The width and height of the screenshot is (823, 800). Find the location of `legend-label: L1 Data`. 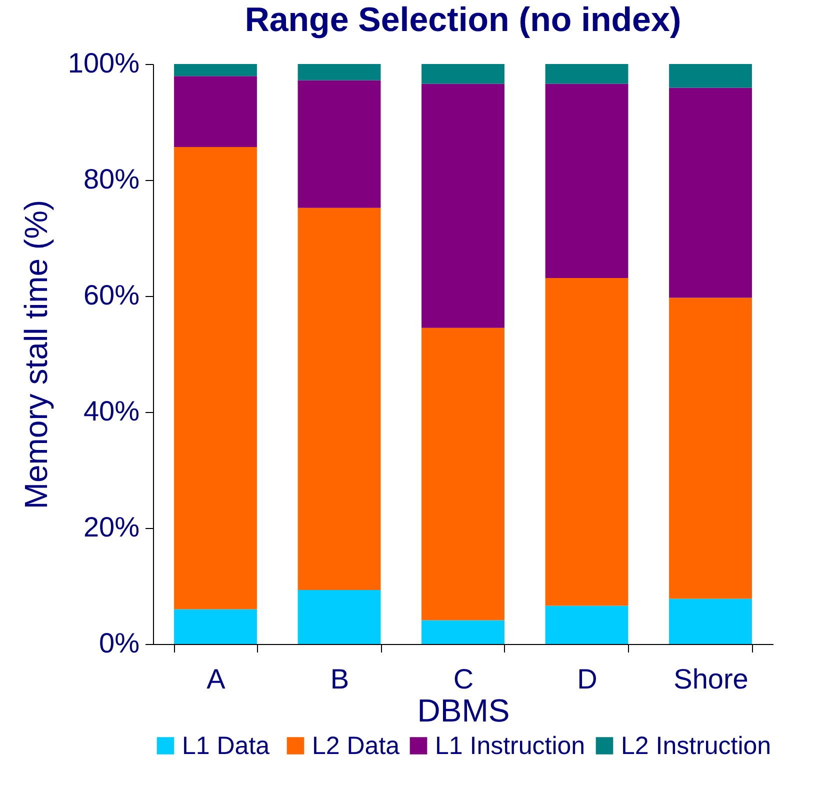

legend-label: L1 Data is located at coordinates (226, 746).